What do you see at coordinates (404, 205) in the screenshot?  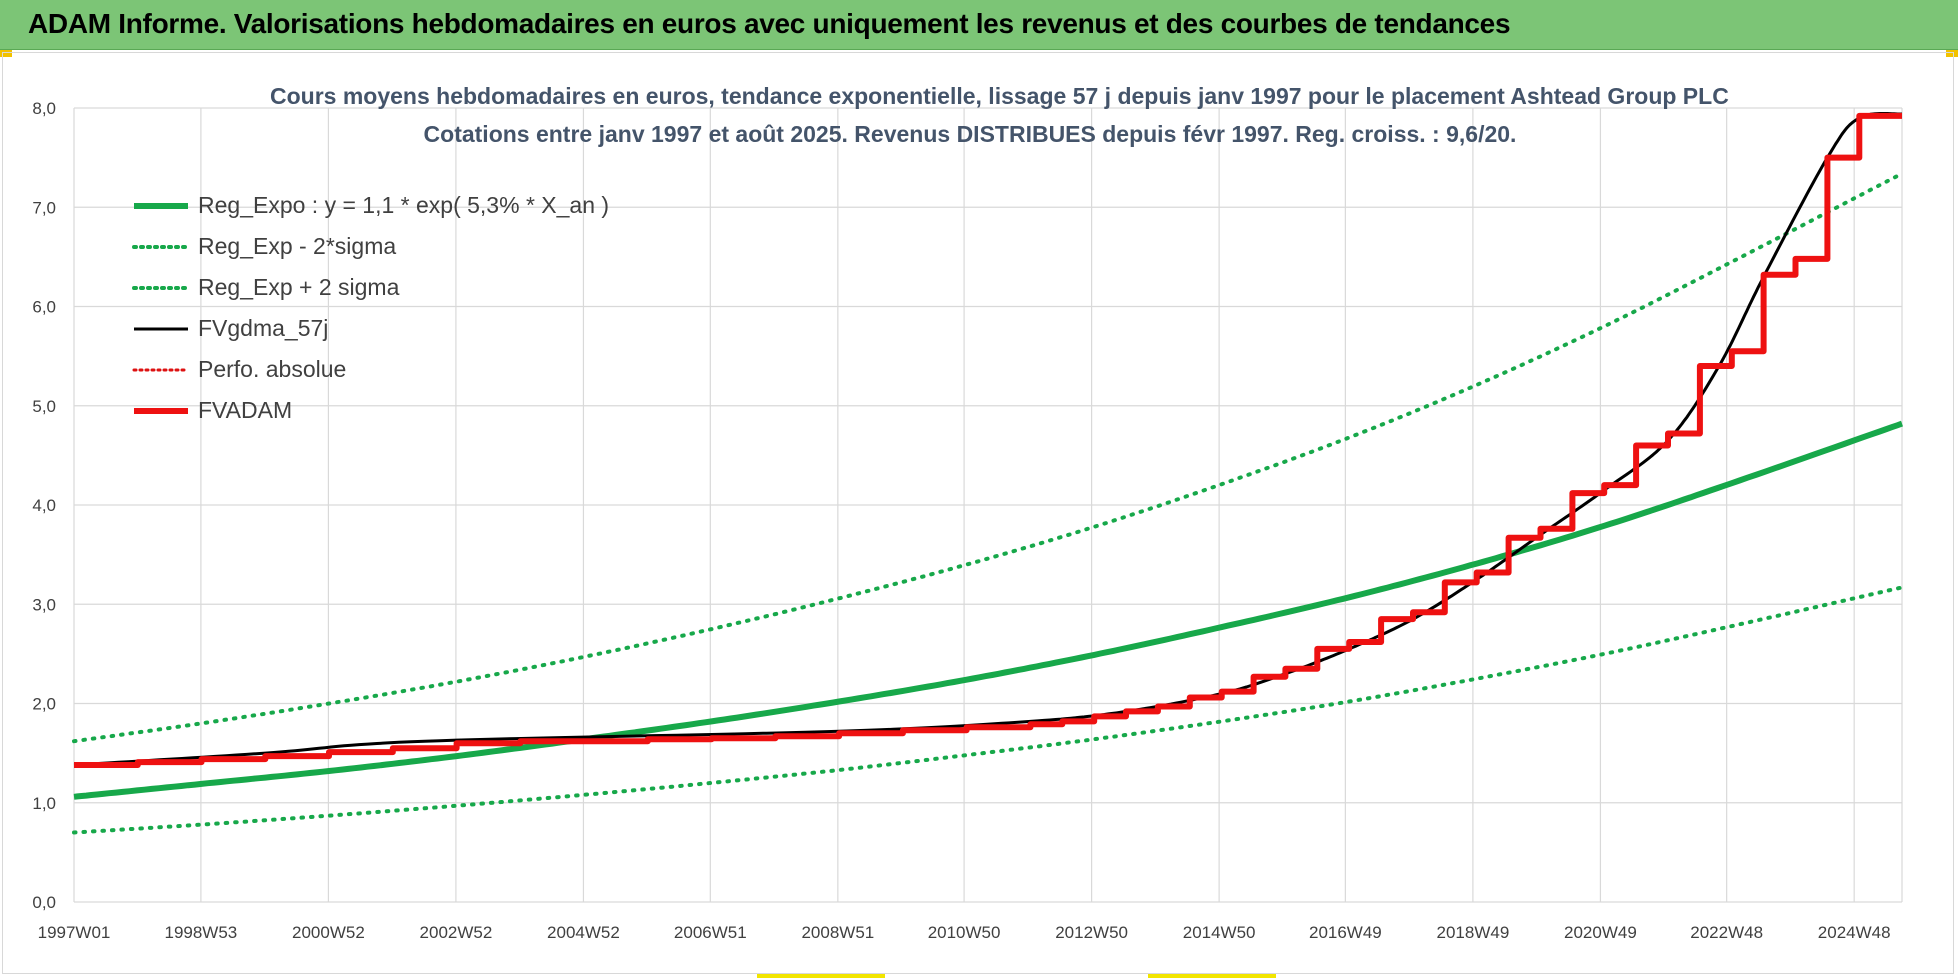 I see `legend-label-reg-expo: Reg_Expo : y = 1,1 * exp( 5,3% * X_an )` at bounding box center [404, 205].